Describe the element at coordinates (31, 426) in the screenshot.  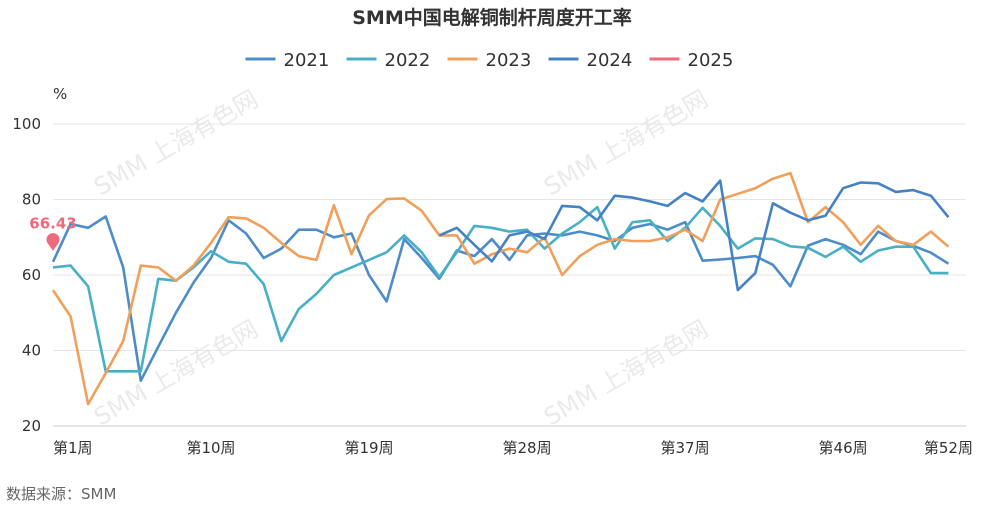
I see `y-tick-label: 20` at that location.